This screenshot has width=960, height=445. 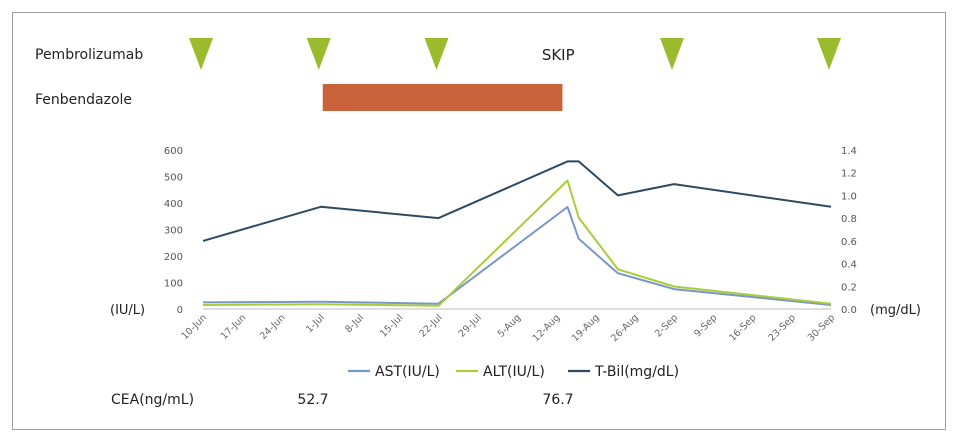 What do you see at coordinates (586, 328) in the screenshot?
I see `x-tick-label: 19-Aug` at bounding box center [586, 328].